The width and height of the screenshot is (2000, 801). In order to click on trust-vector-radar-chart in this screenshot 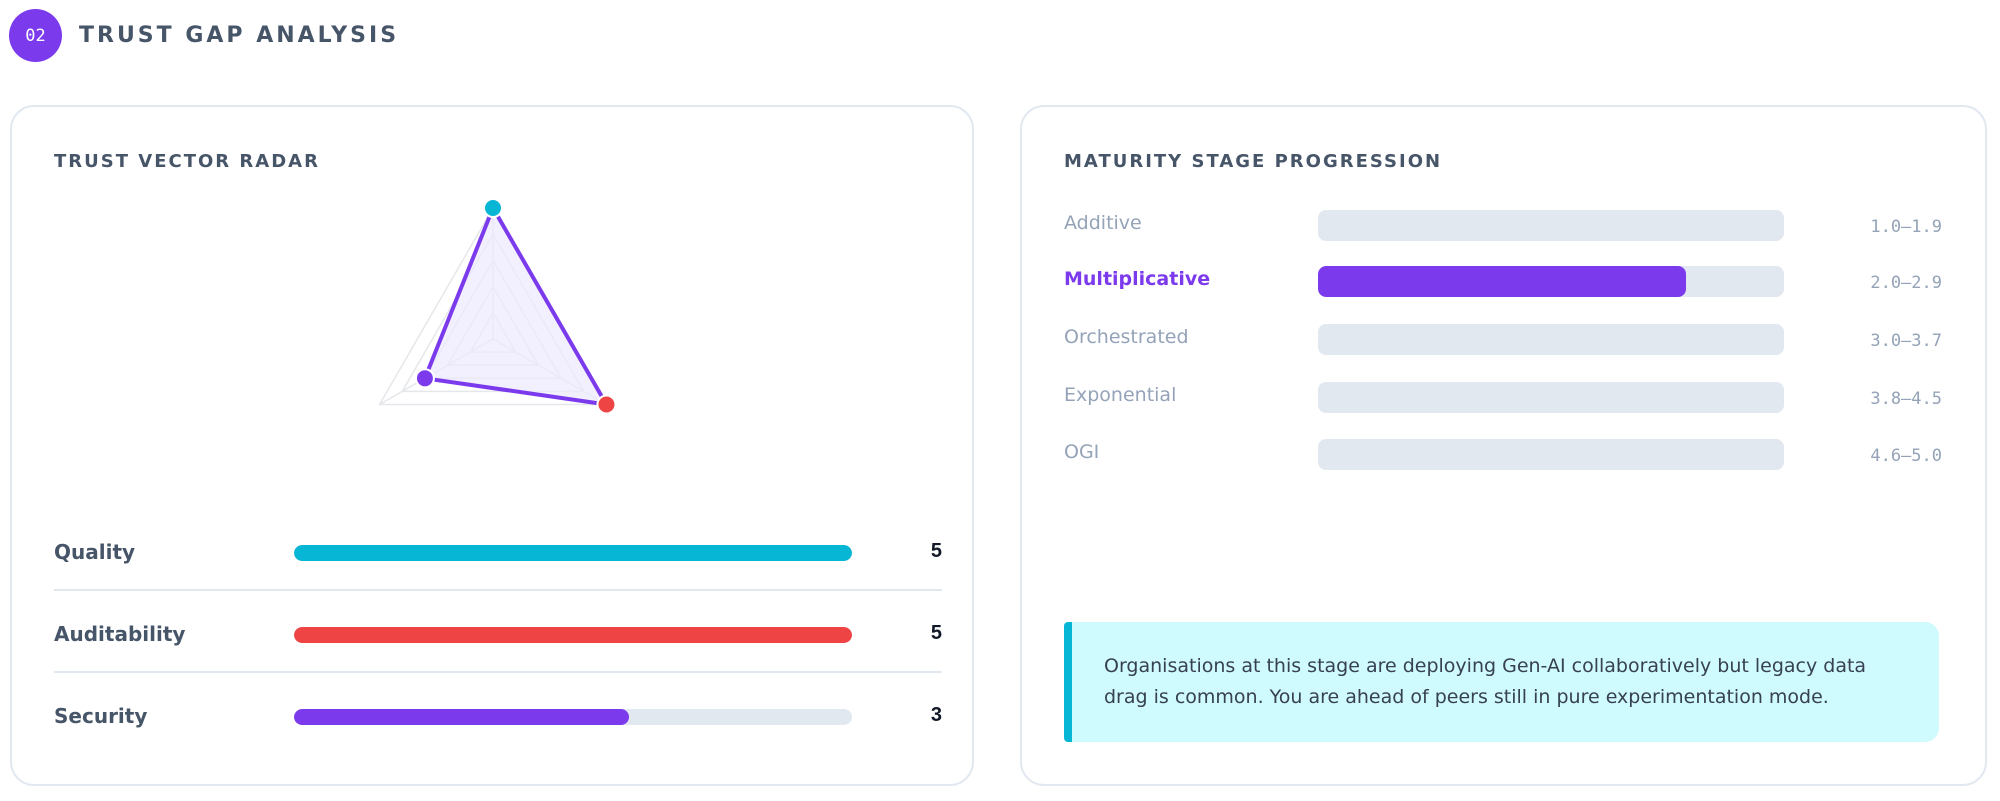, I will do `click(497, 306)`.